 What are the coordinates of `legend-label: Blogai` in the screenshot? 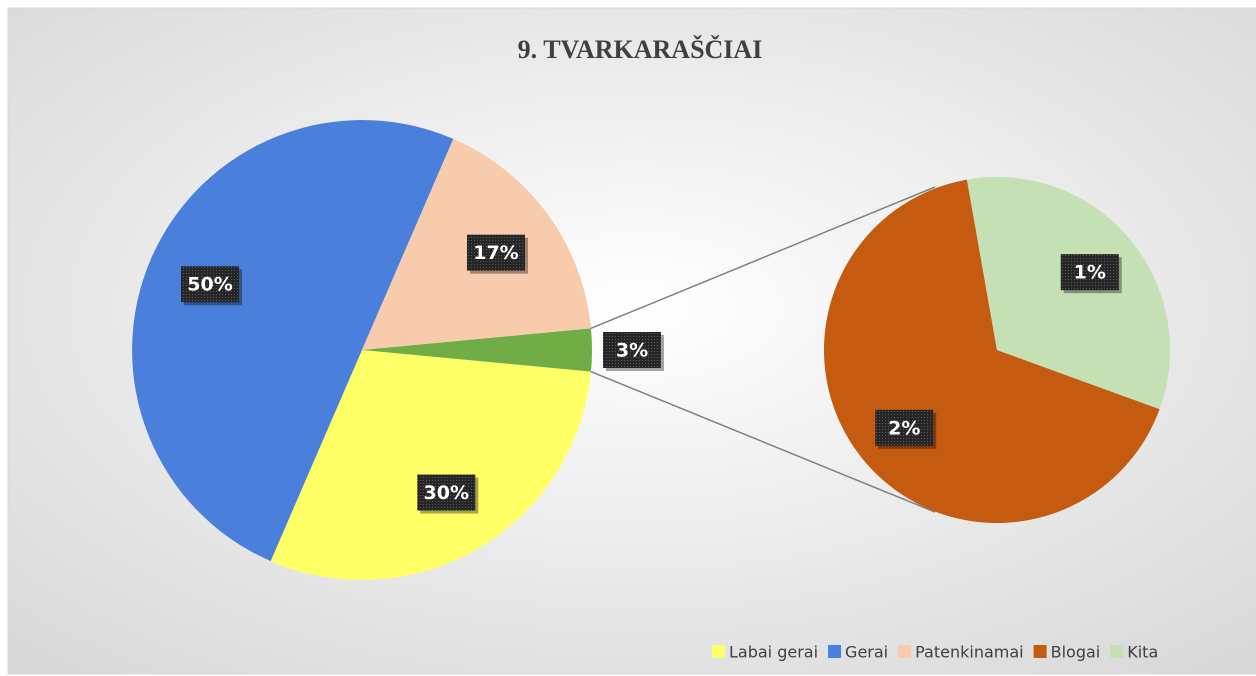 It's located at (1076, 652).